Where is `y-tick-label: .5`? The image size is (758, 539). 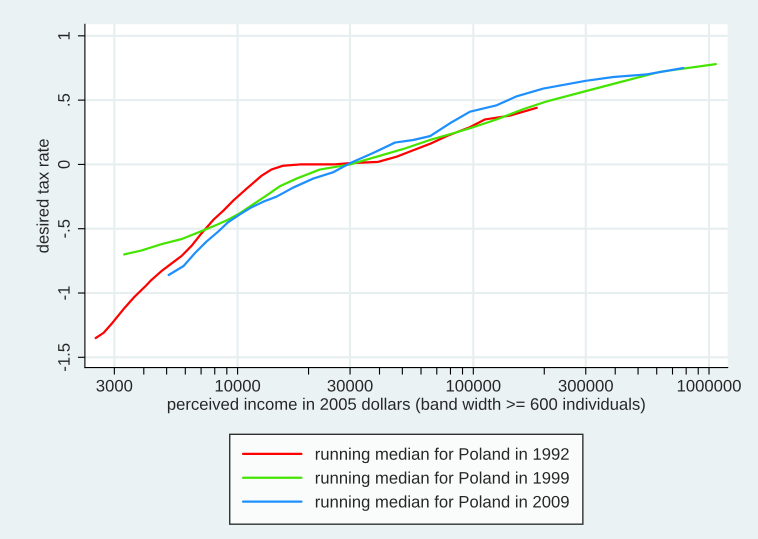 y-tick-label: .5 is located at coordinates (64, 100).